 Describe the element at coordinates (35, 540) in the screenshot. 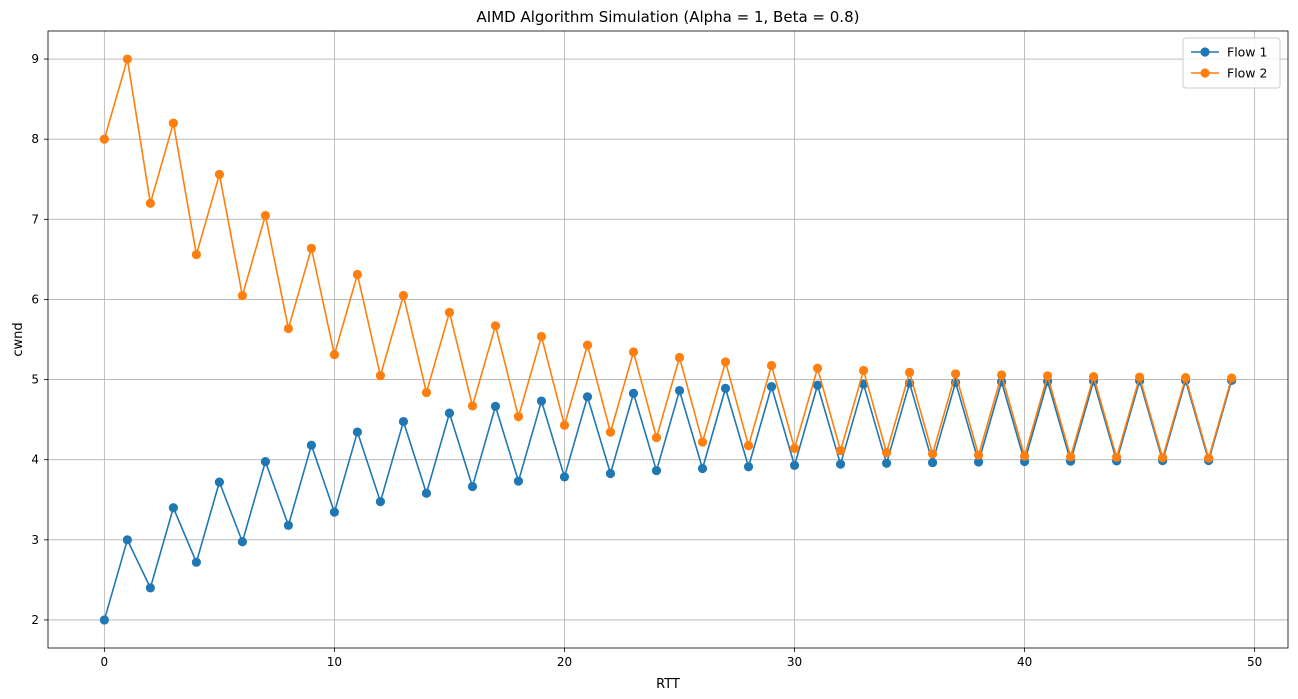

I see `y-tick-label: 3` at that location.